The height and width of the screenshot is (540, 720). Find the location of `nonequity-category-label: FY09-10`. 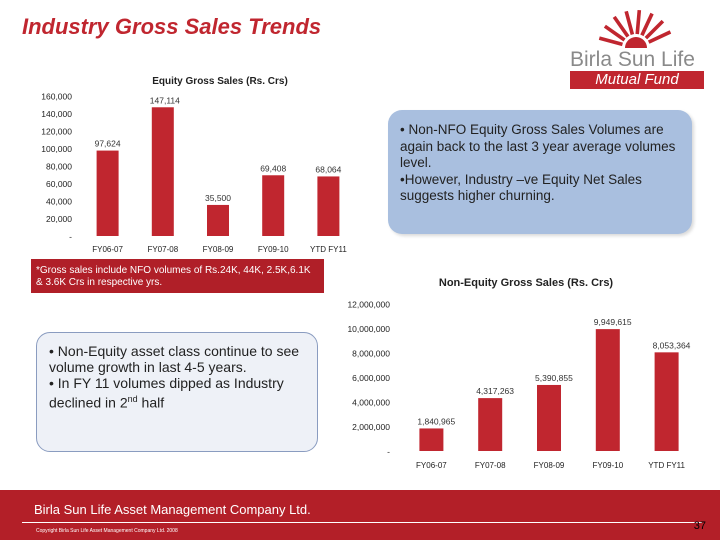

nonequity-category-label: FY09-10 is located at coordinates (607, 465).